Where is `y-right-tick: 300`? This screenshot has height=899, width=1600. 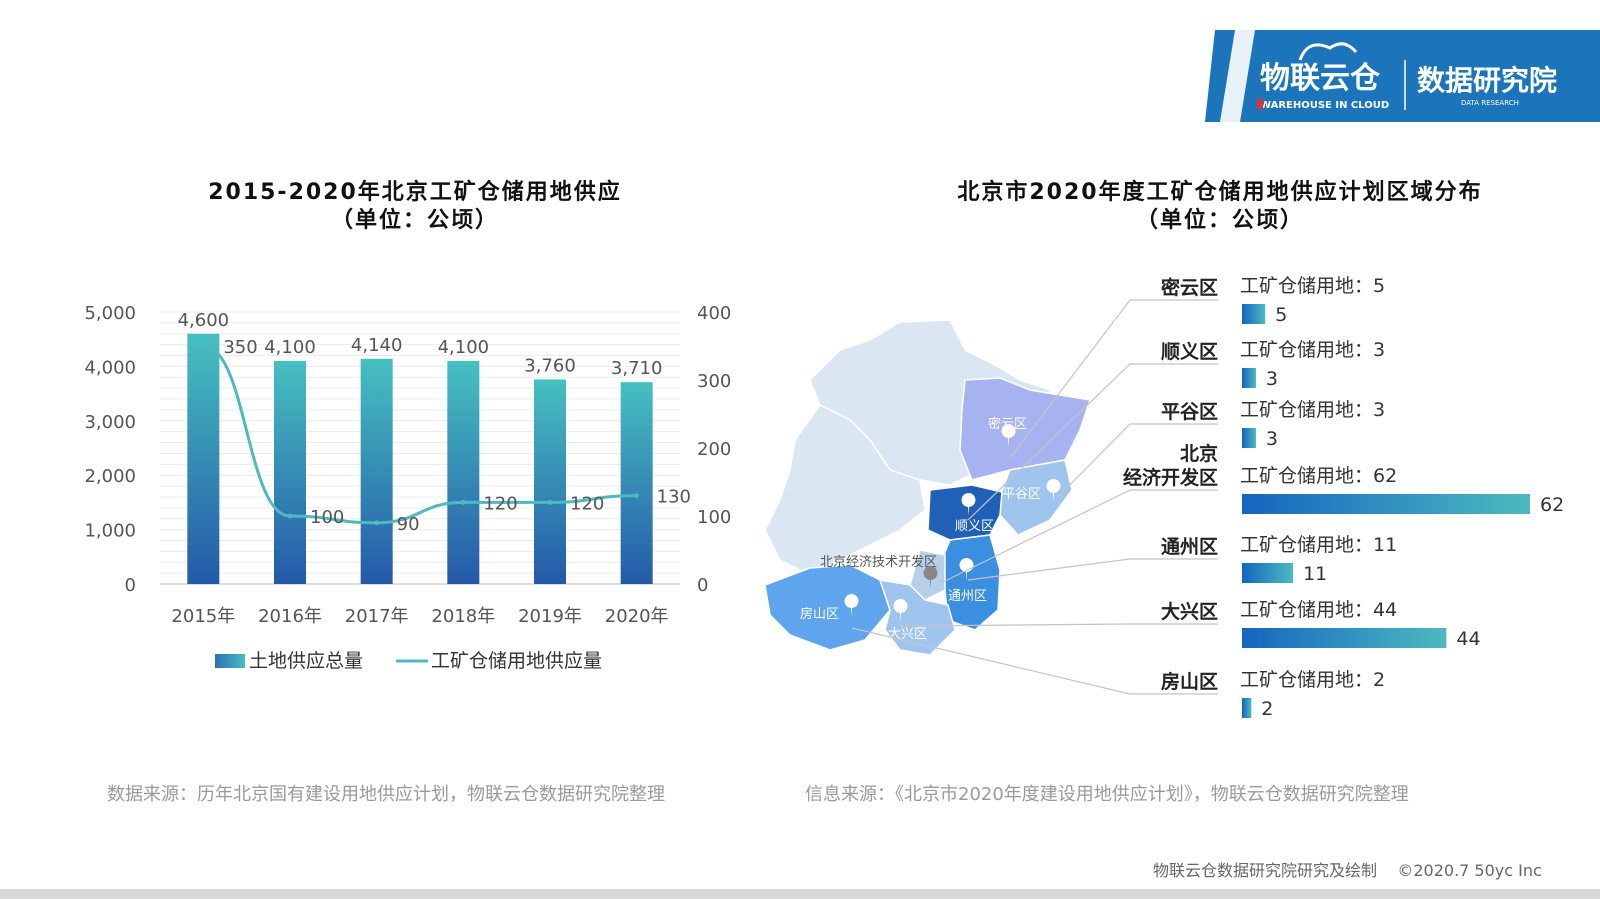 y-right-tick: 300 is located at coordinates (714, 381).